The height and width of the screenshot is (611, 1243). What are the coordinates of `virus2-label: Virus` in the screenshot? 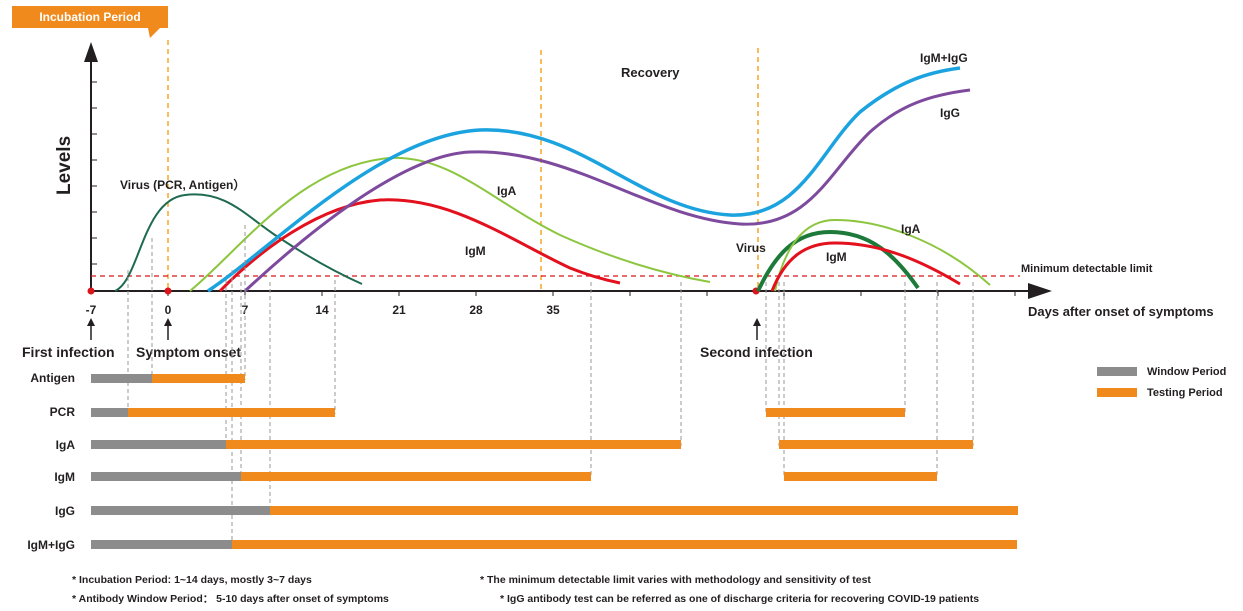 It's located at (751, 248).